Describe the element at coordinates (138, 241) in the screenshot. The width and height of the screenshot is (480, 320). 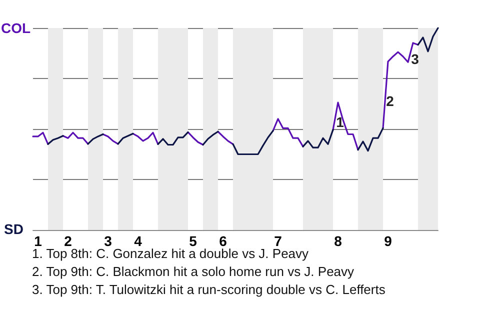
I see `x-tick-label: 4` at that location.